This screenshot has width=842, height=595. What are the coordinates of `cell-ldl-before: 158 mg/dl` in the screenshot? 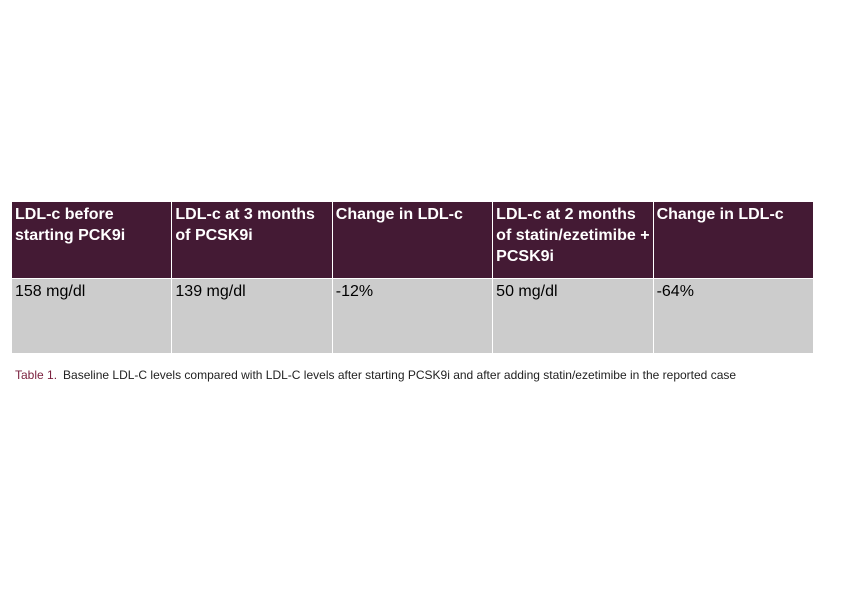 It's located at (91, 316).